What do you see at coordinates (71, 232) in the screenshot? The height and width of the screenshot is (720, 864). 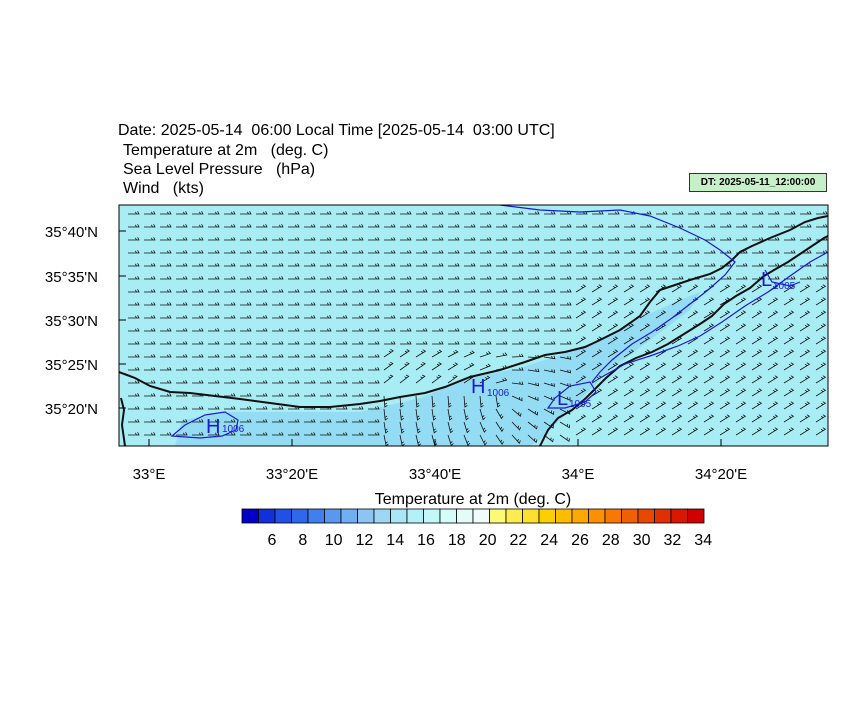 I see `lat-label: 35°40'N` at bounding box center [71, 232].